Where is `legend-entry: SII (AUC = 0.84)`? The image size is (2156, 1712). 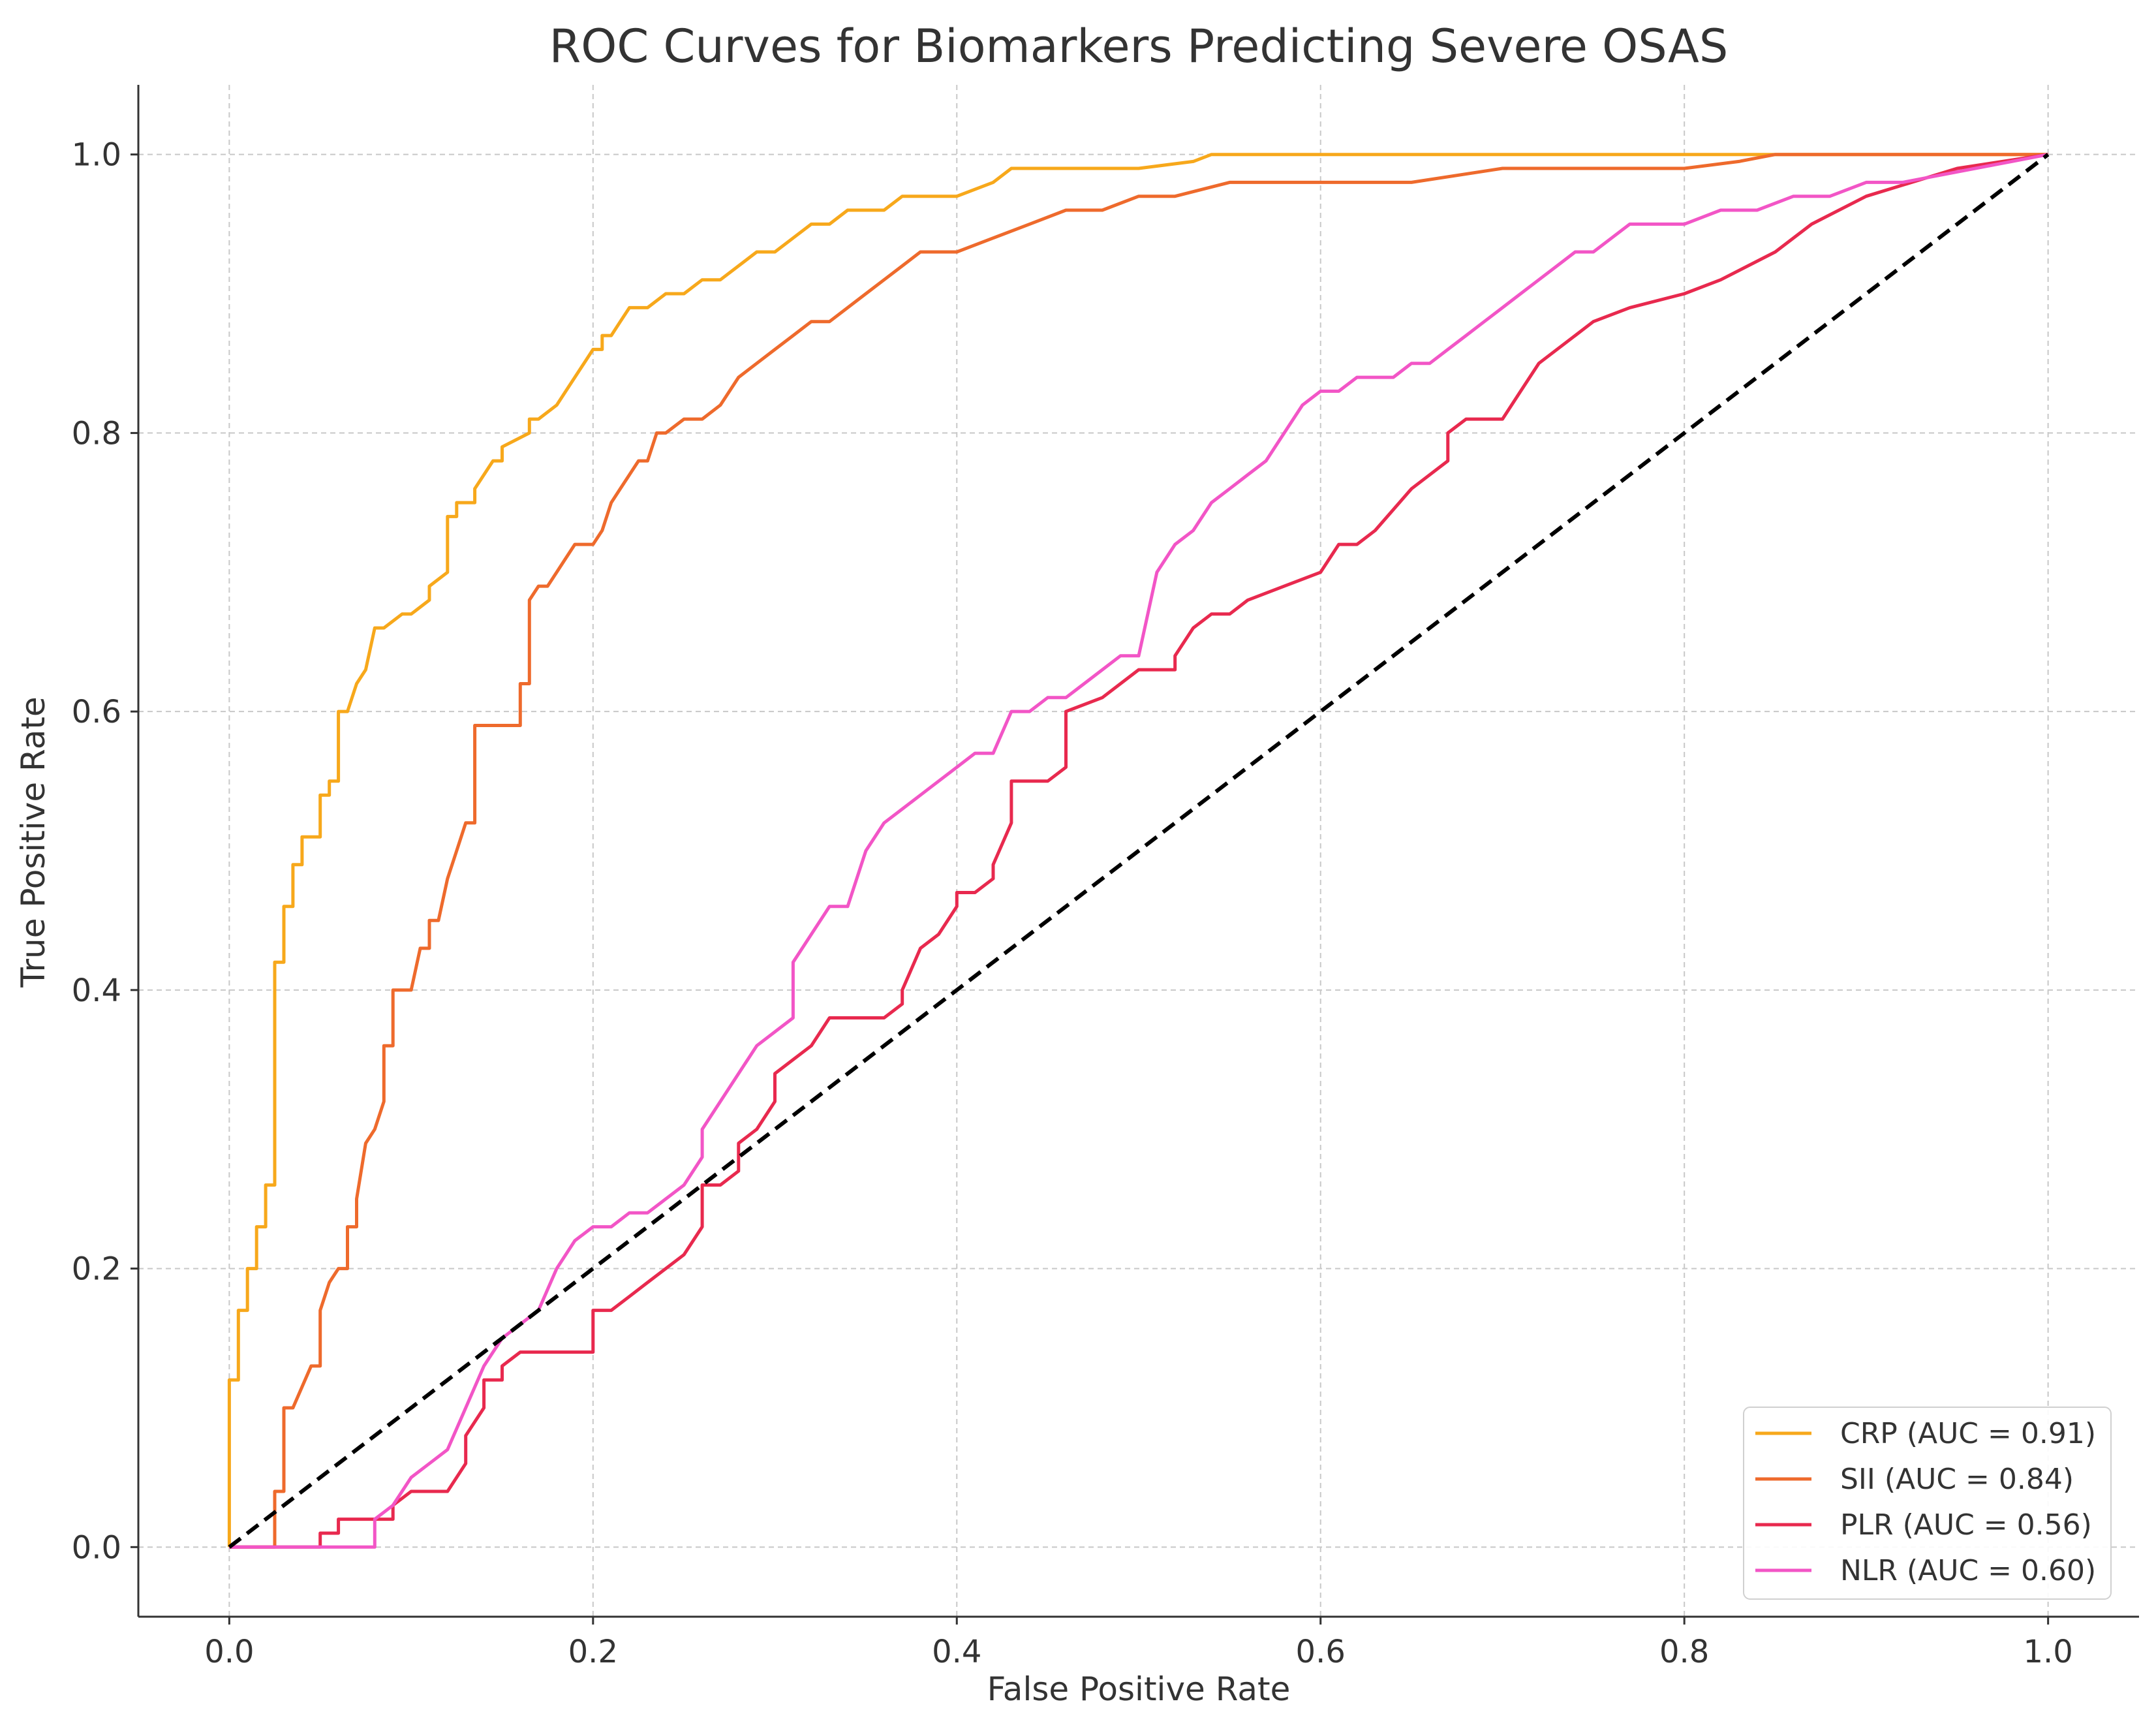 legend-entry: SII (AUC = 0.84) is located at coordinates (1957, 1479).